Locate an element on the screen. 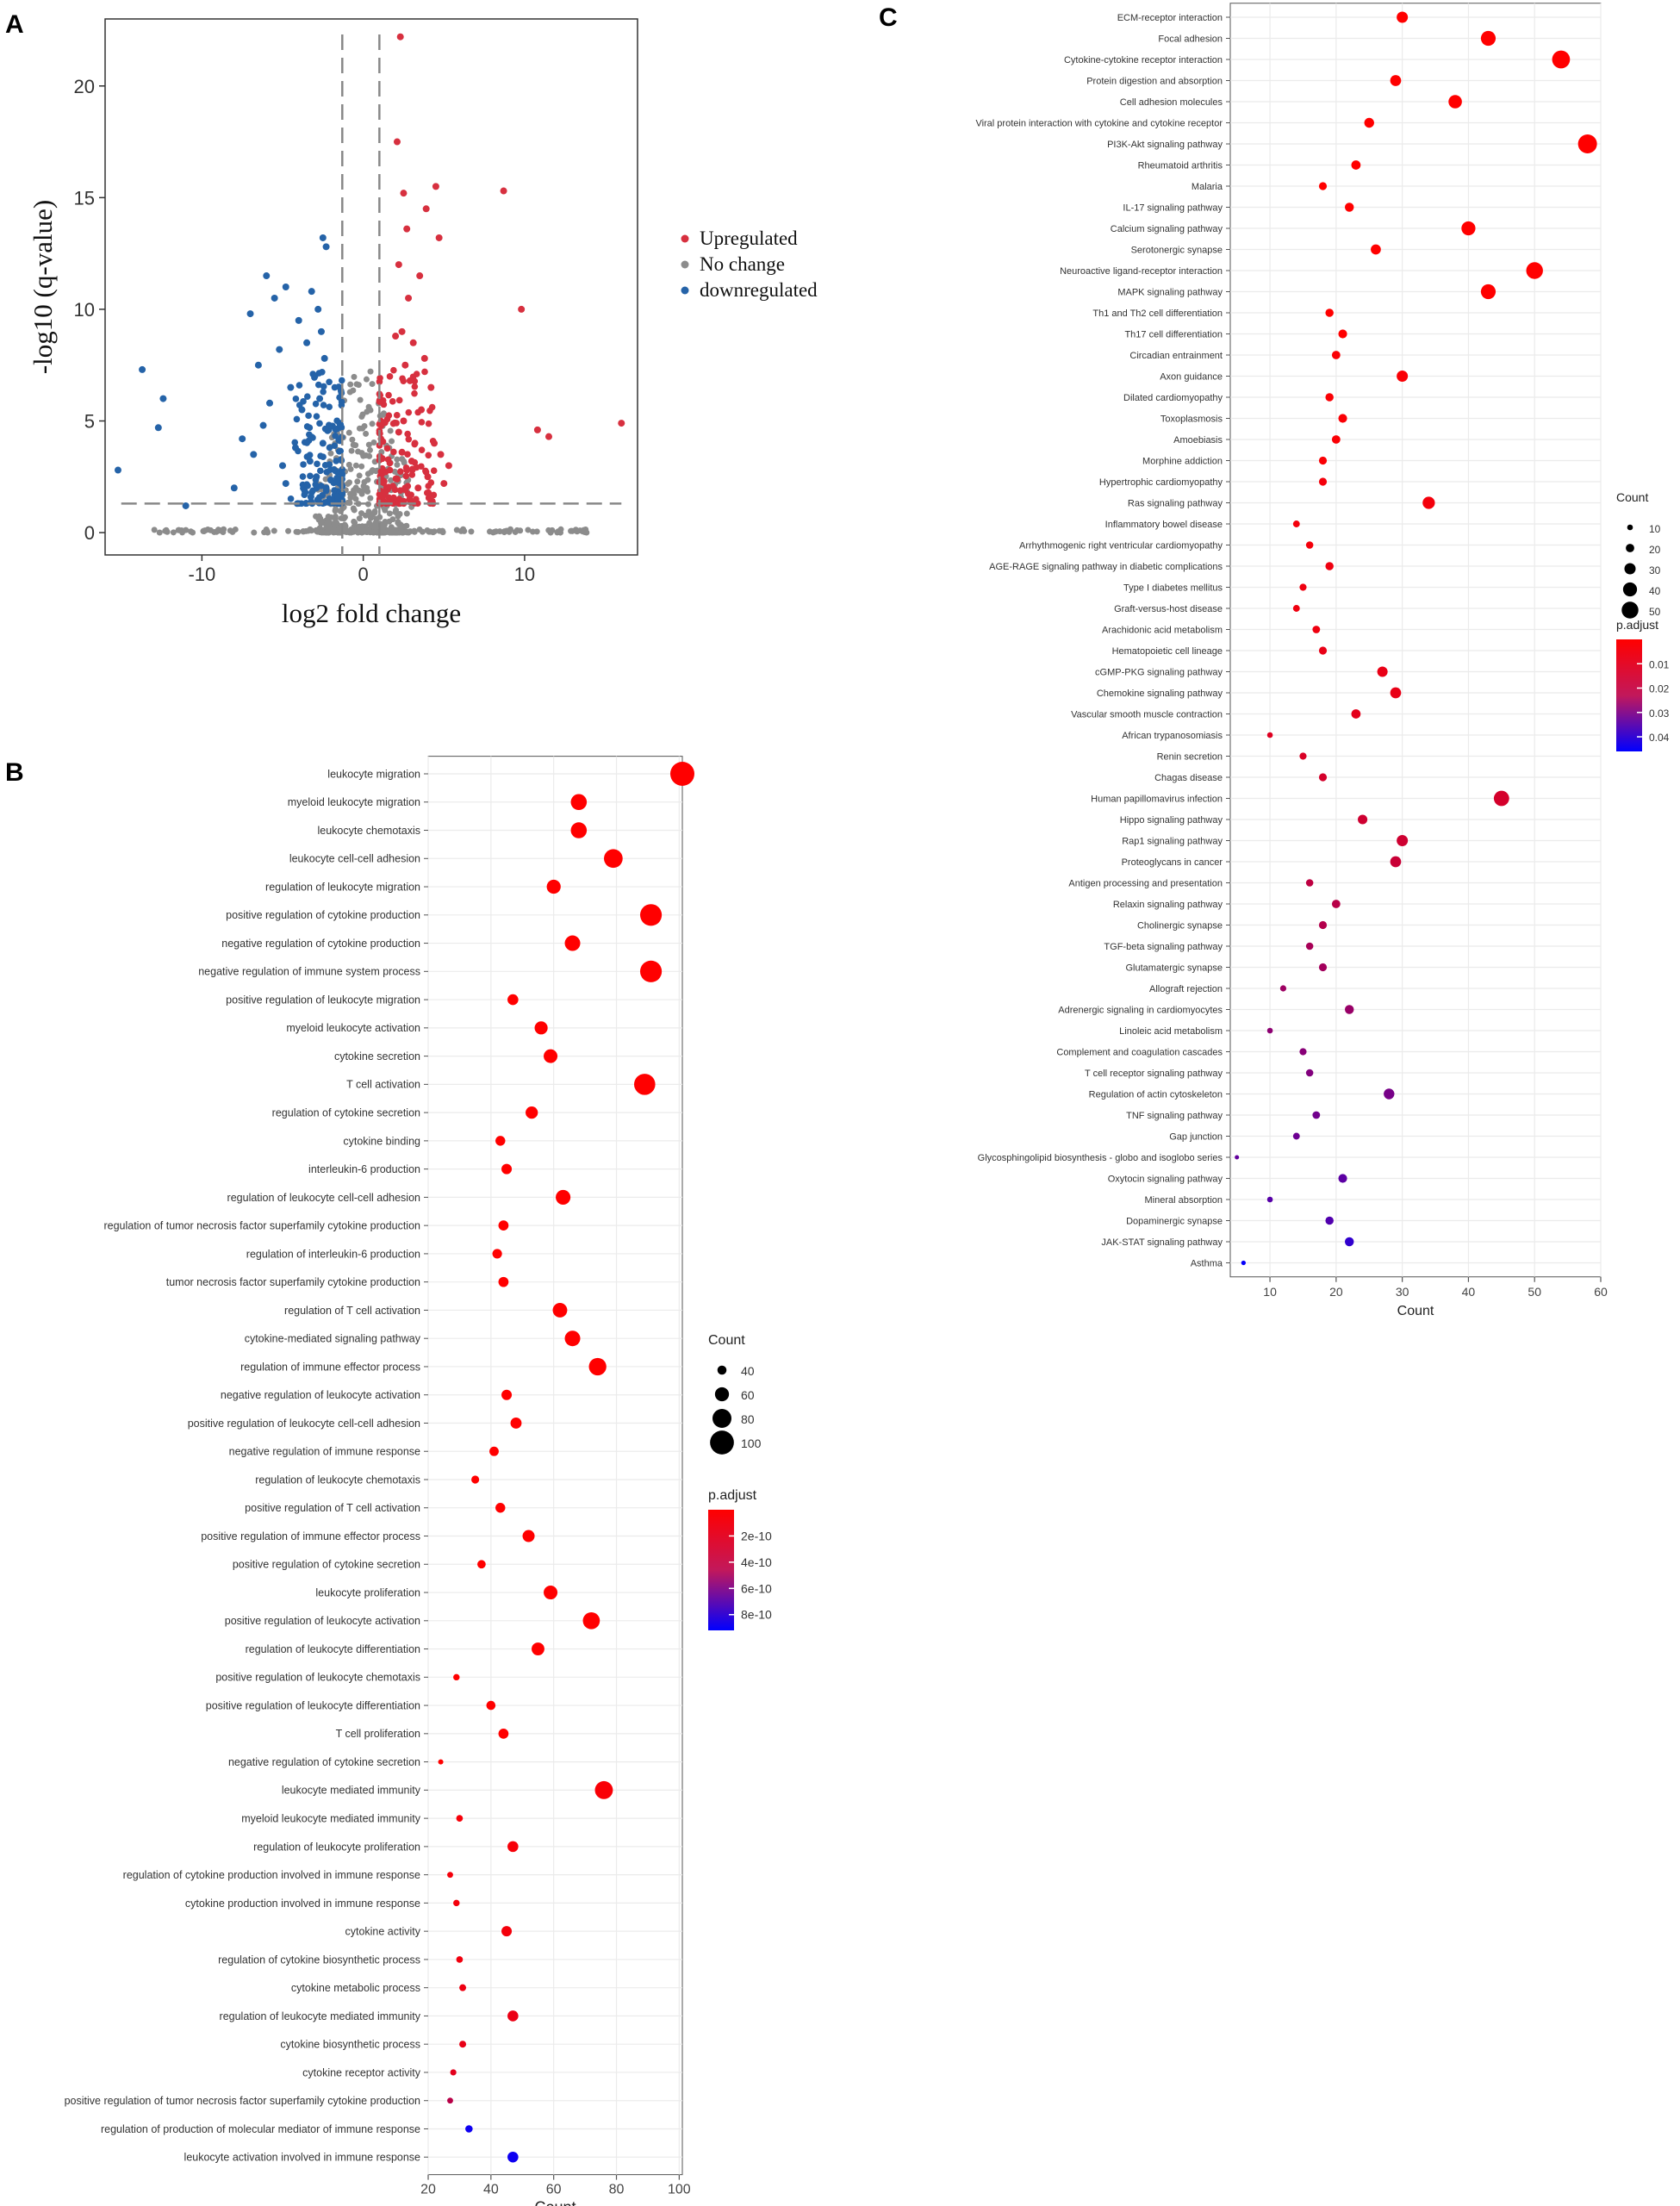 The height and width of the screenshot is (2206, 1680). term-label: Gap junction is located at coordinates (1196, 1136).